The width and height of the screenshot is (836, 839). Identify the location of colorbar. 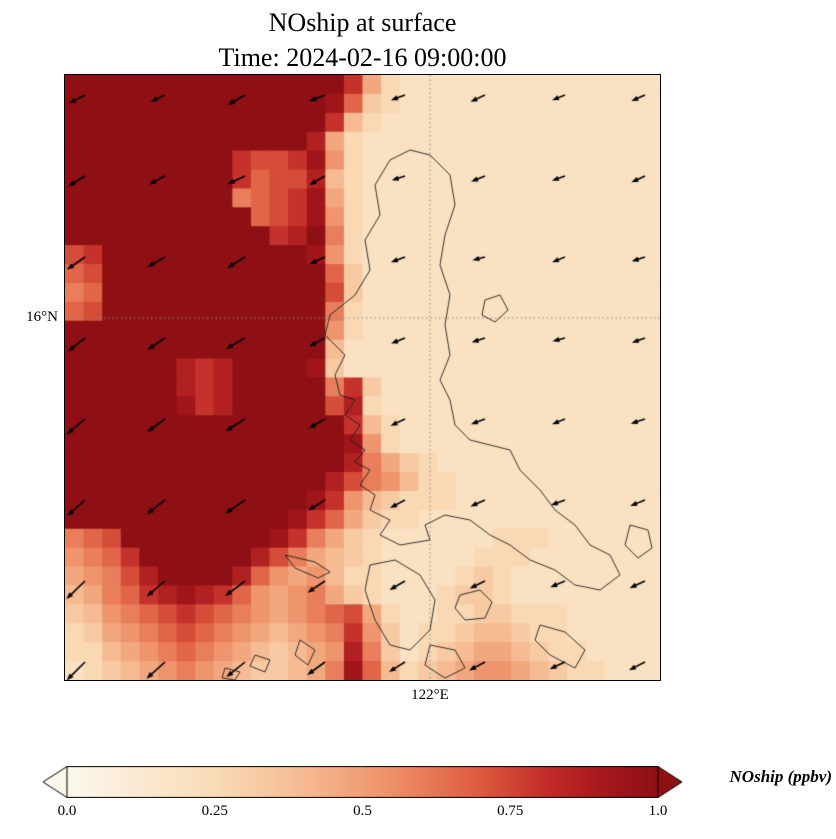
(362, 782).